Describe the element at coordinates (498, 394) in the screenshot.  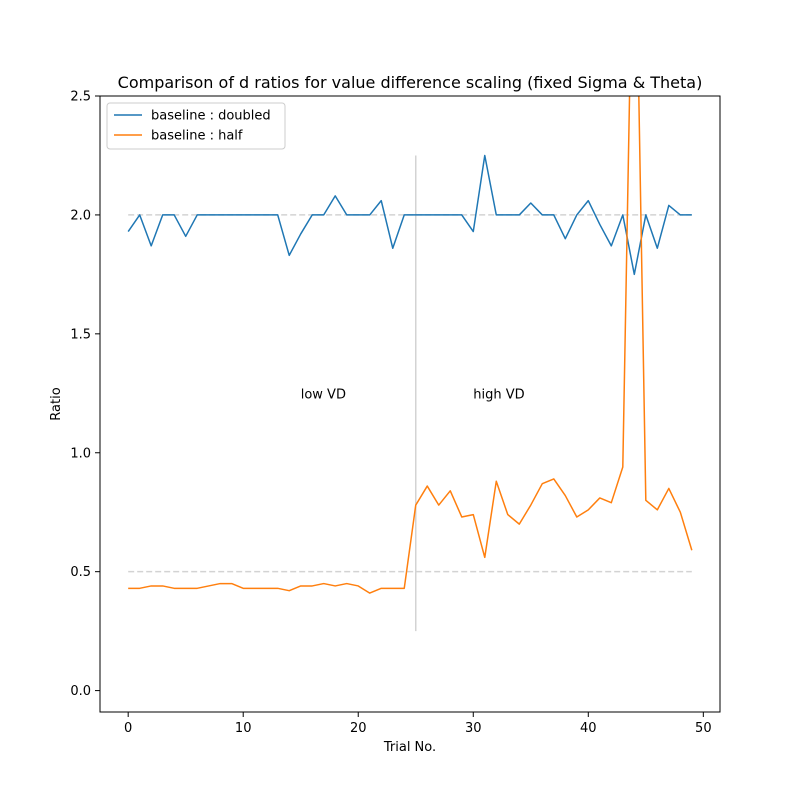
I see `annotation-high-vd: high VD` at that location.